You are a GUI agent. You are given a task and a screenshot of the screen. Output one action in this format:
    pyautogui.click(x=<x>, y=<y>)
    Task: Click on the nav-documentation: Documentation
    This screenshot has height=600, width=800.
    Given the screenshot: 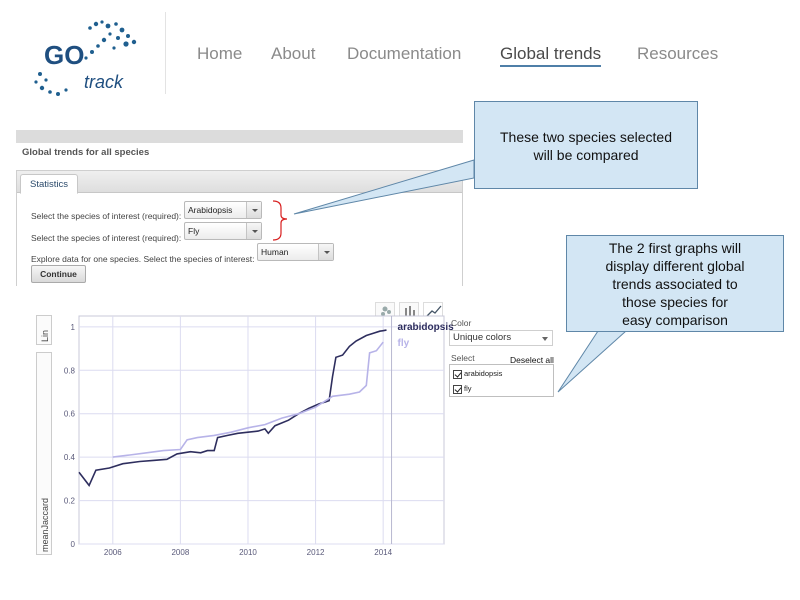 What is the action you would take?
    pyautogui.click(x=404, y=53)
    